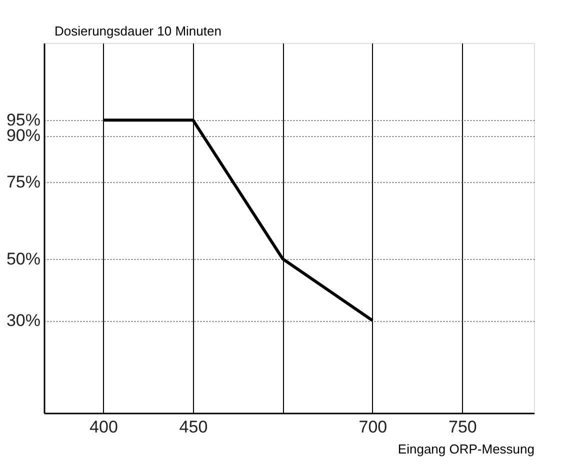 The image size is (583, 472). What do you see at coordinates (373, 427) in the screenshot?
I see `x-tick-label: 700` at bounding box center [373, 427].